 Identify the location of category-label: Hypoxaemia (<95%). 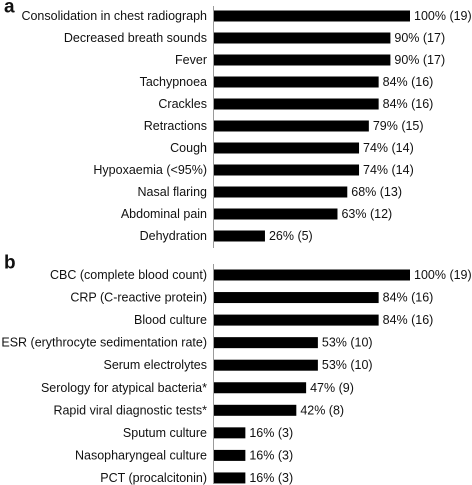
(150, 170).